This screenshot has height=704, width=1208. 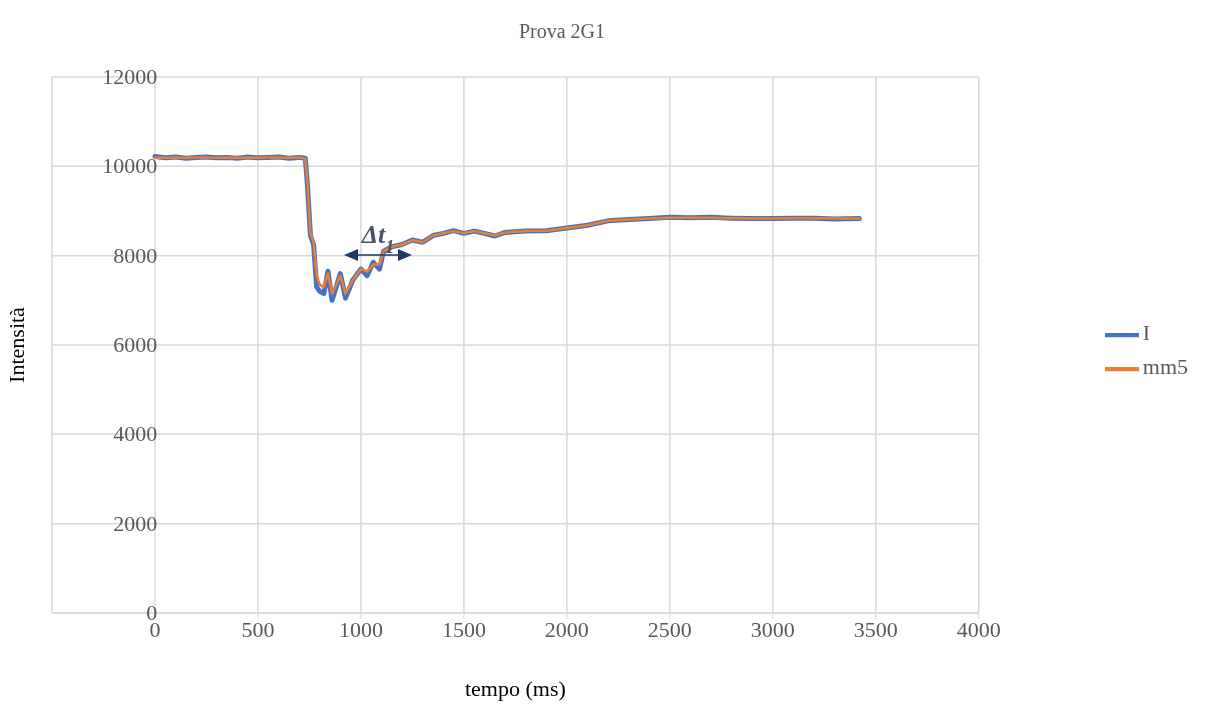 What do you see at coordinates (130, 76) in the screenshot?
I see `y-tick-label: 12000` at bounding box center [130, 76].